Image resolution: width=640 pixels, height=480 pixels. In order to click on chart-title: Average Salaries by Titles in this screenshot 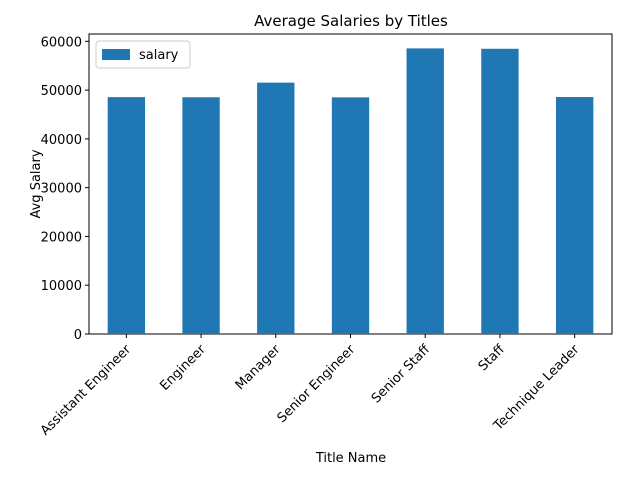, I will do `click(351, 21)`.